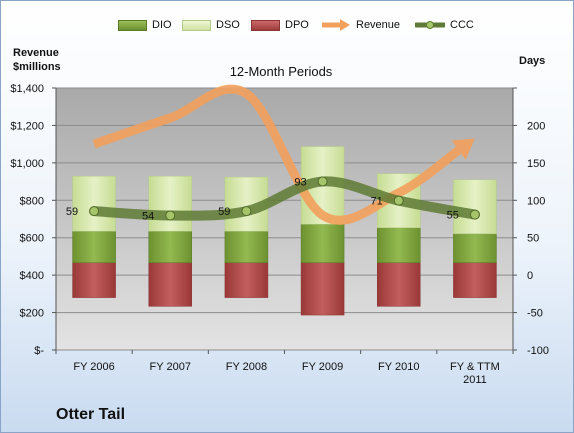 Image resolution: width=574 pixels, height=433 pixels. I want to click on x-tick-label: FY 2010, so click(398, 367).